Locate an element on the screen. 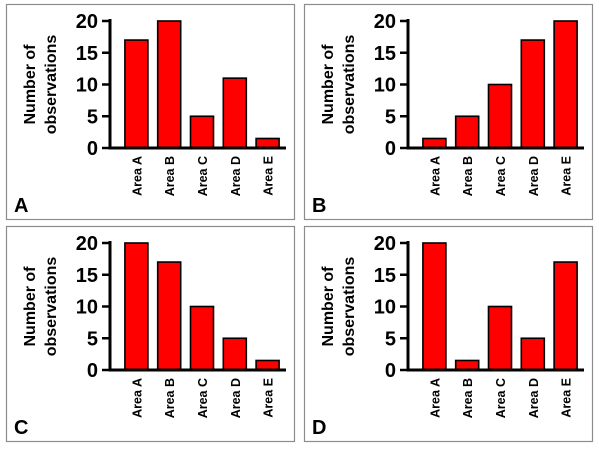  panel-b-ytick-label-20: 20 is located at coordinates (385, 22).